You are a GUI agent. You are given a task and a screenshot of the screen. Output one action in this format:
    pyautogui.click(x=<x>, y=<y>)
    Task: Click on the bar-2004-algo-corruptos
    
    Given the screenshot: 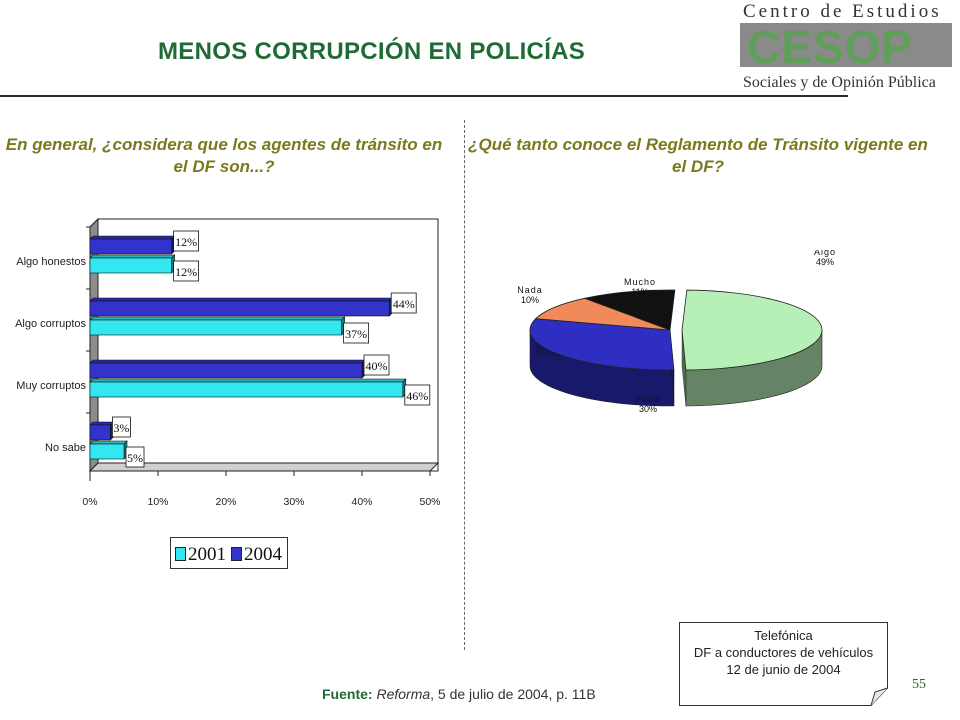 What is the action you would take?
    pyautogui.click(x=239, y=308)
    